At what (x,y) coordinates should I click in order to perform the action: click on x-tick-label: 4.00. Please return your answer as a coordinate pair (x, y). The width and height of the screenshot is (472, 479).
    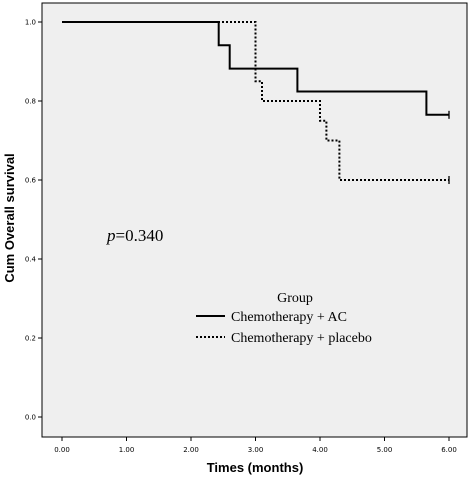
    Looking at the image, I should click on (320, 450).